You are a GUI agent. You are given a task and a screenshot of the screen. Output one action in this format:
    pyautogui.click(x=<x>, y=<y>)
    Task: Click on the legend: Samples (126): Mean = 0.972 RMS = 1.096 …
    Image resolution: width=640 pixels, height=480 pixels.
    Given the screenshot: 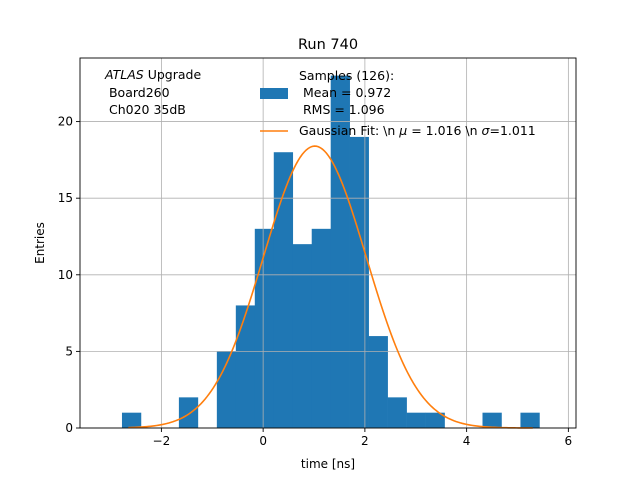 What is the action you would take?
    pyautogui.click(x=398, y=103)
    